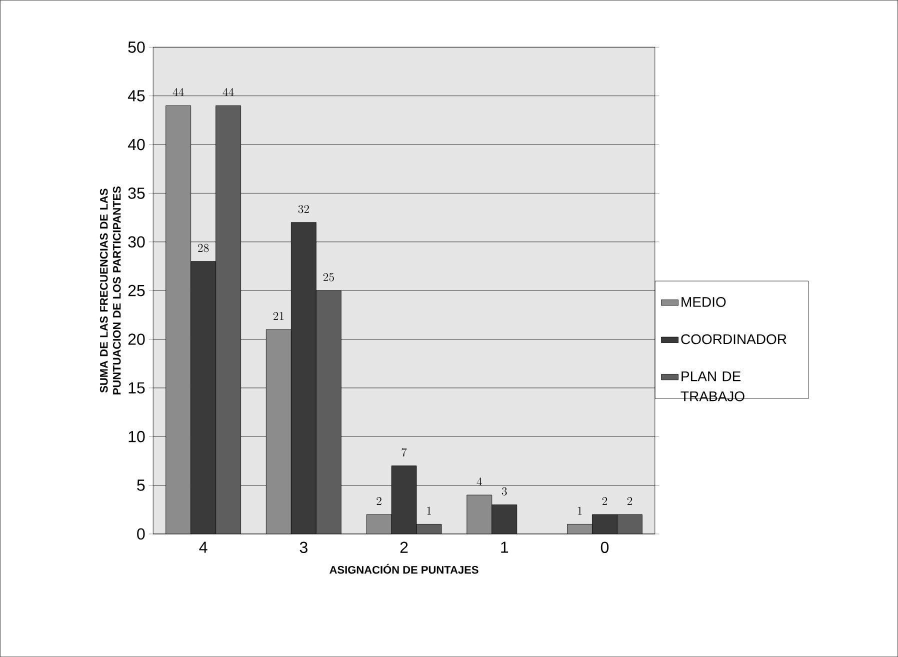 This screenshot has height=657, width=898. I want to click on y-axis-title: SUMA DE LAS FRECUENCIAS DE LAS PUNTUACION DE LOS PARTICIPANTES, so click(110, 290).